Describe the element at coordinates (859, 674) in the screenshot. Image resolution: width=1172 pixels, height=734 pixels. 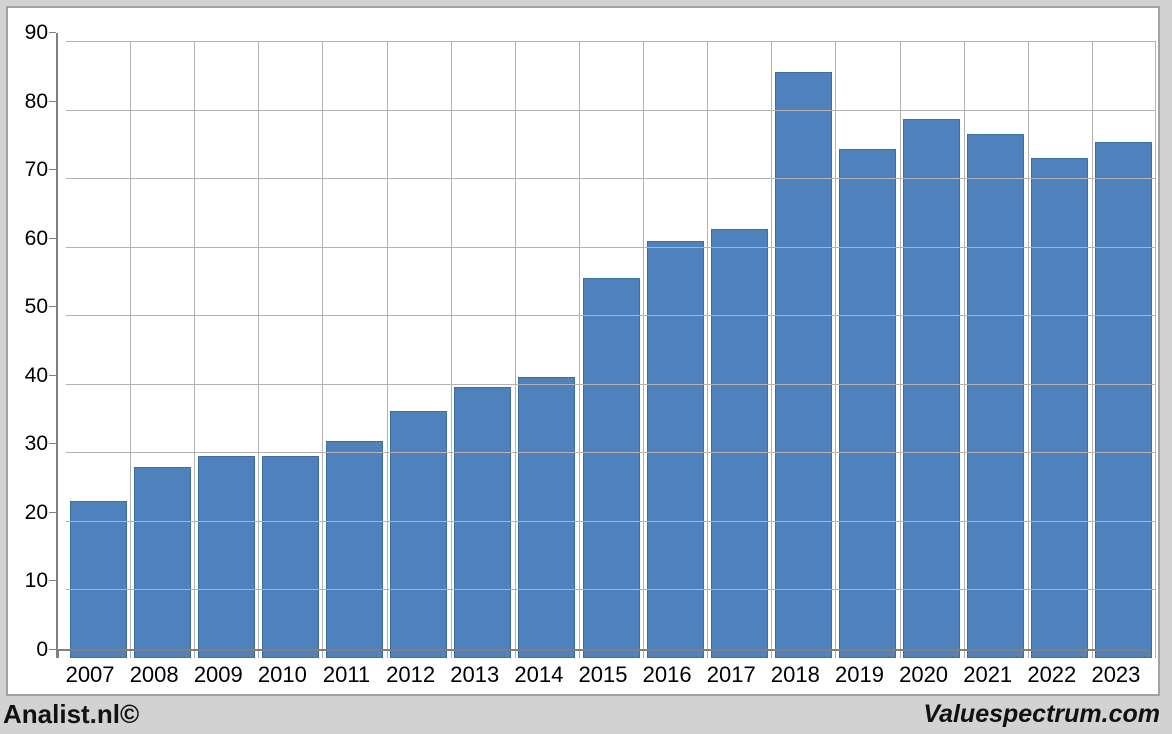
I see `x-axis-label-2019: 2019` at that location.